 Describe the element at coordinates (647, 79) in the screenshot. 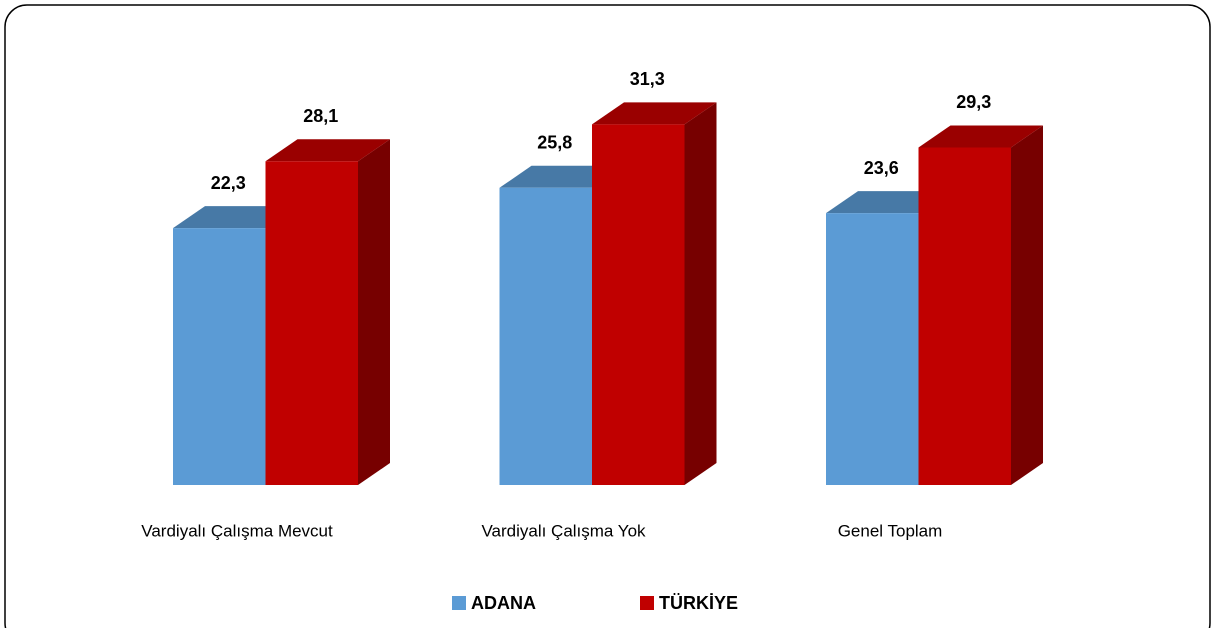

I see `data-label: 31,3` at that location.